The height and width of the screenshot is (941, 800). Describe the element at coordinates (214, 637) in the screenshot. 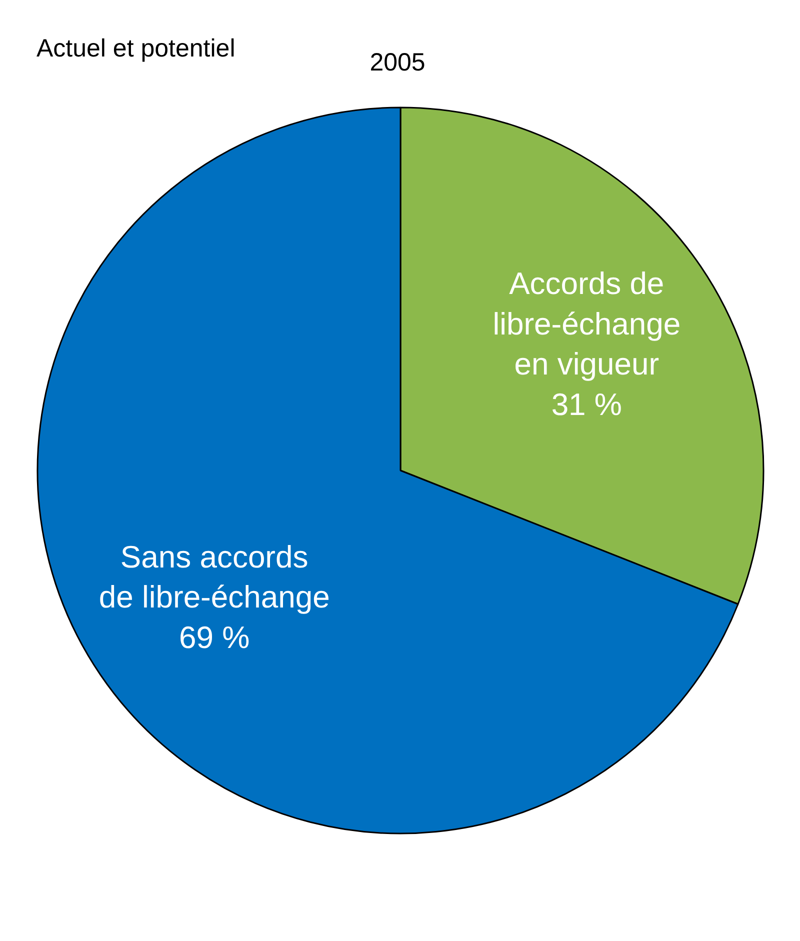

I see `data-label: 69 %` at that location.